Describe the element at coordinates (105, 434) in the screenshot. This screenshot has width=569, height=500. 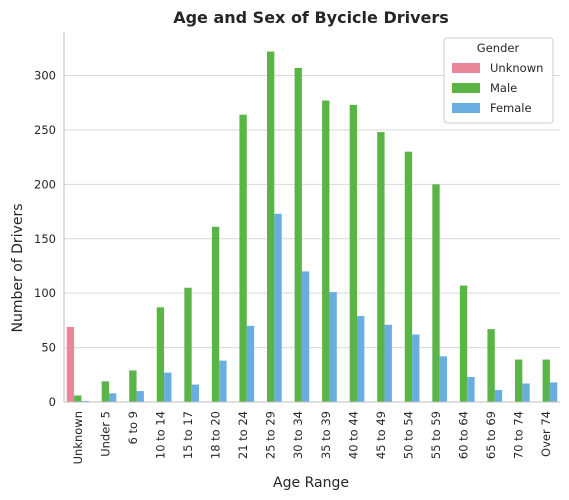
I see `x-tick-label: Under 5` at that location.